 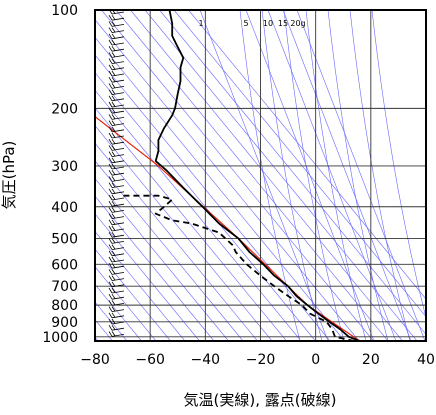 I want to click on x-tick-label: 40, so click(x=426, y=360).